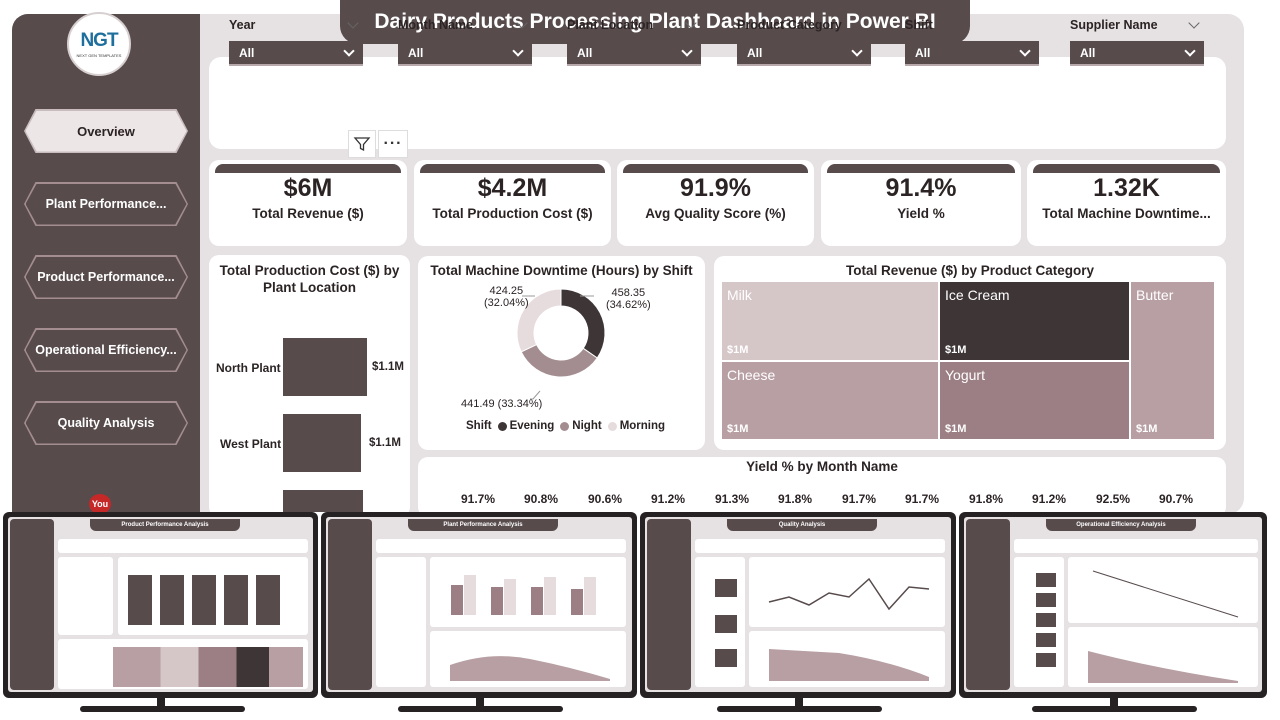 This screenshot has width=1280, height=720. What do you see at coordinates (1137, 53) in the screenshot?
I see `supplier-name-select: All` at bounding box center [1137, 53].